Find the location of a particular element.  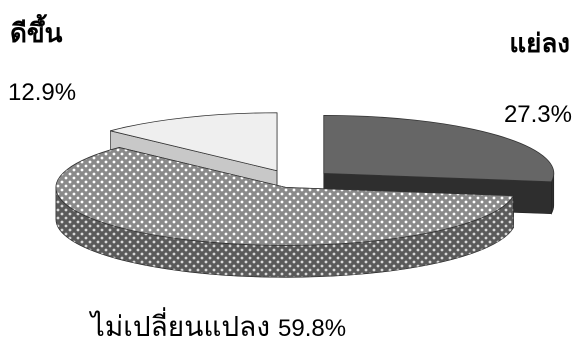

label-unchanged: ไม่เปลี่ยนแปลง 59.8% is located at coordinates (217, 325).